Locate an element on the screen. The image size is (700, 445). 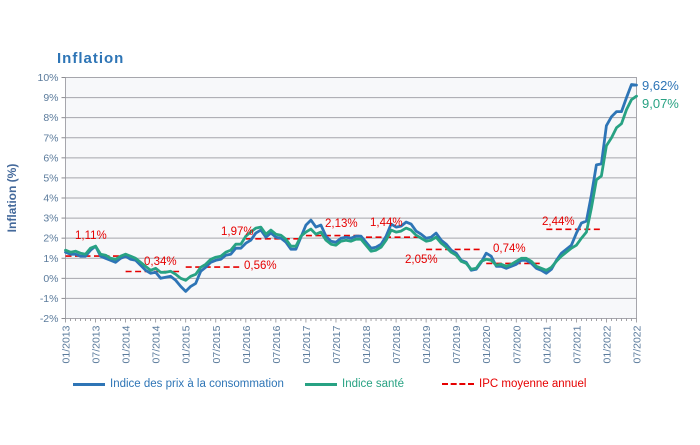
x-tick-label: 07/2020 is located at coordinates (517, 344).